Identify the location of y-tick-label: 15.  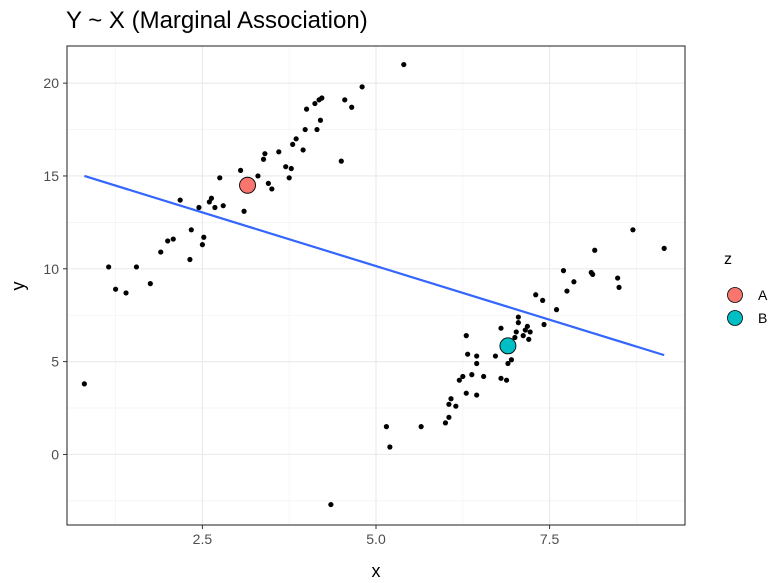
(51, 176).